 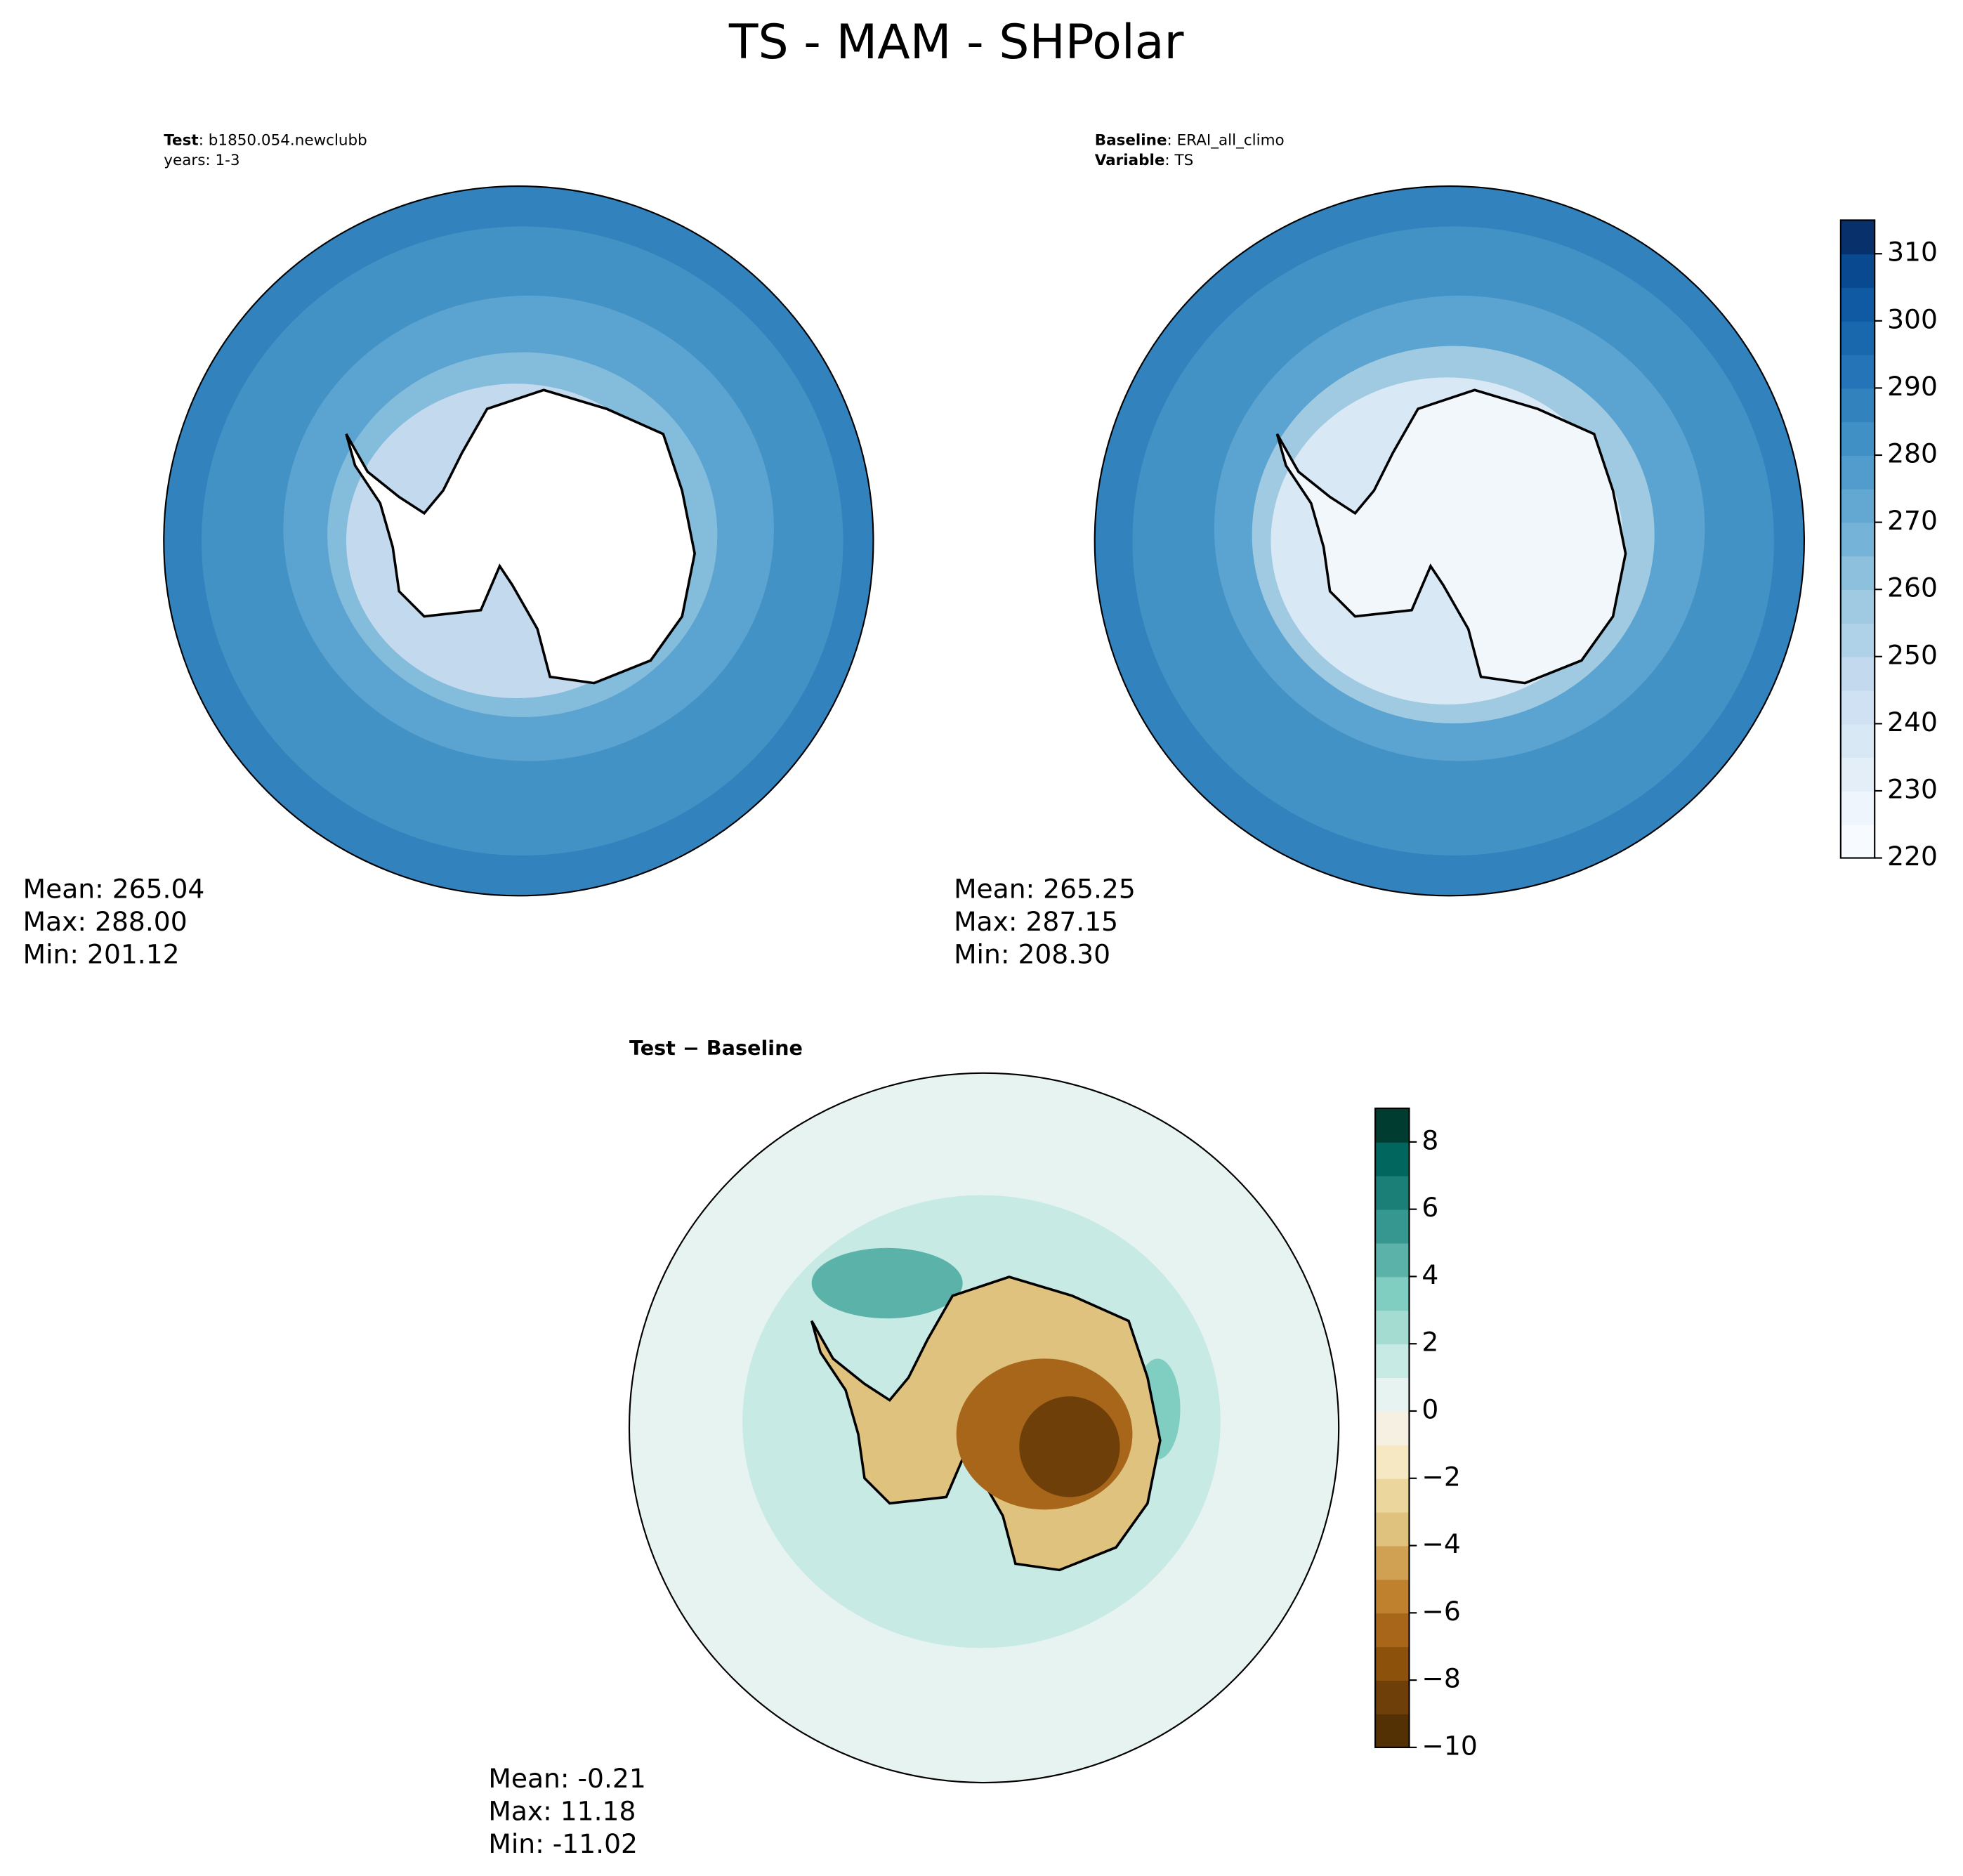 What do you see at coordinates (1449, 1746) in the screenshot?
I see `colorbar-tick-label: −10` at bounding box center [1449, 1746].